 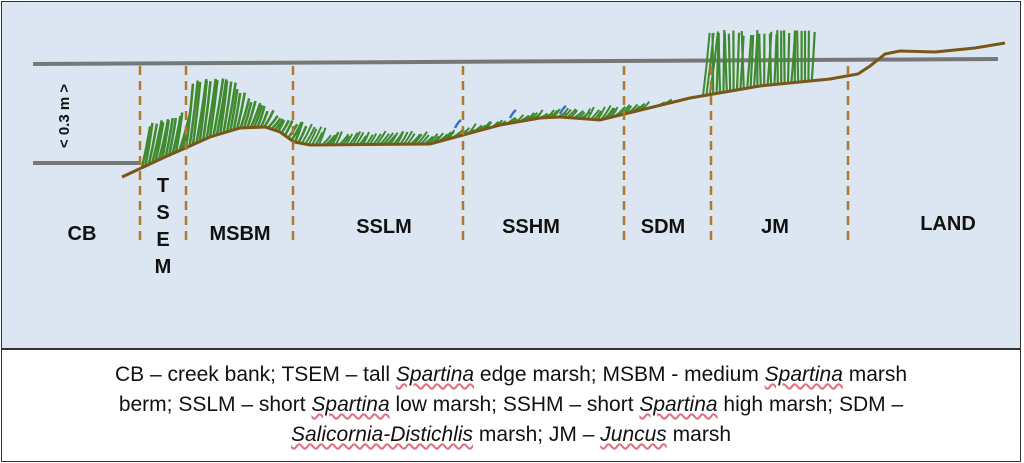 What do you see at coordinates (64, 116) in the screenshot?
I see `scale-label: < 0.3 m >` at bounding box center [64, 116].